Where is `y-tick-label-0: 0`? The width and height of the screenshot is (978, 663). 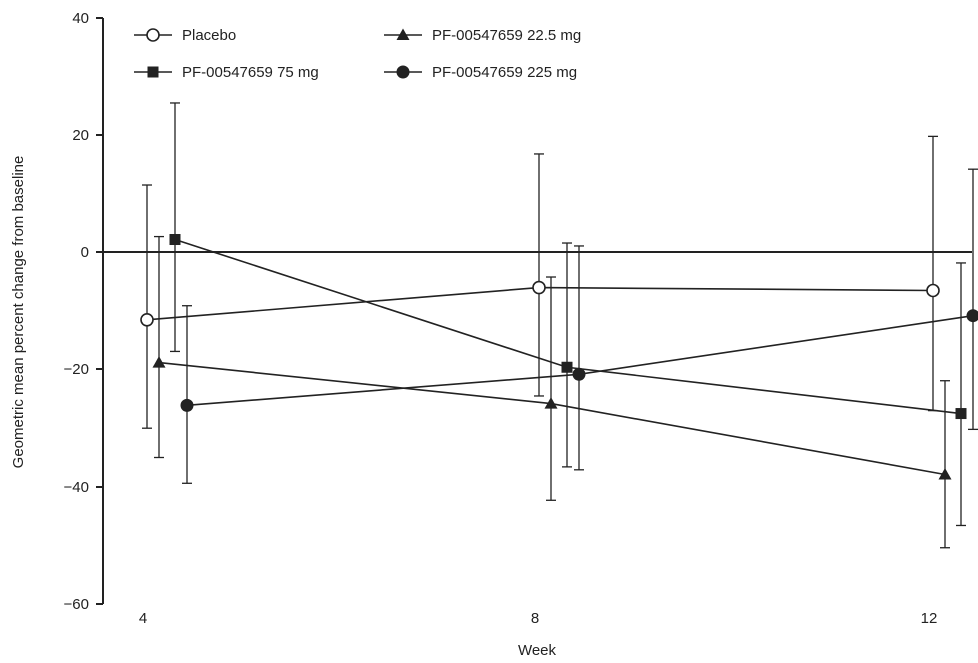 y-tick-label-0: 0 is located at coordinates (85, 252).